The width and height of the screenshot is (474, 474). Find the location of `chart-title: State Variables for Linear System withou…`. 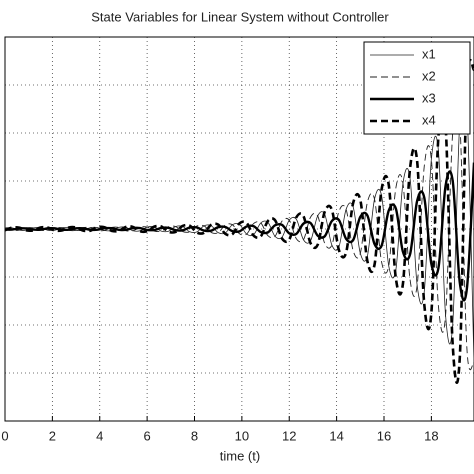

chart-title: State Variables for Linear System withou… is located at coordinates (240, 16).